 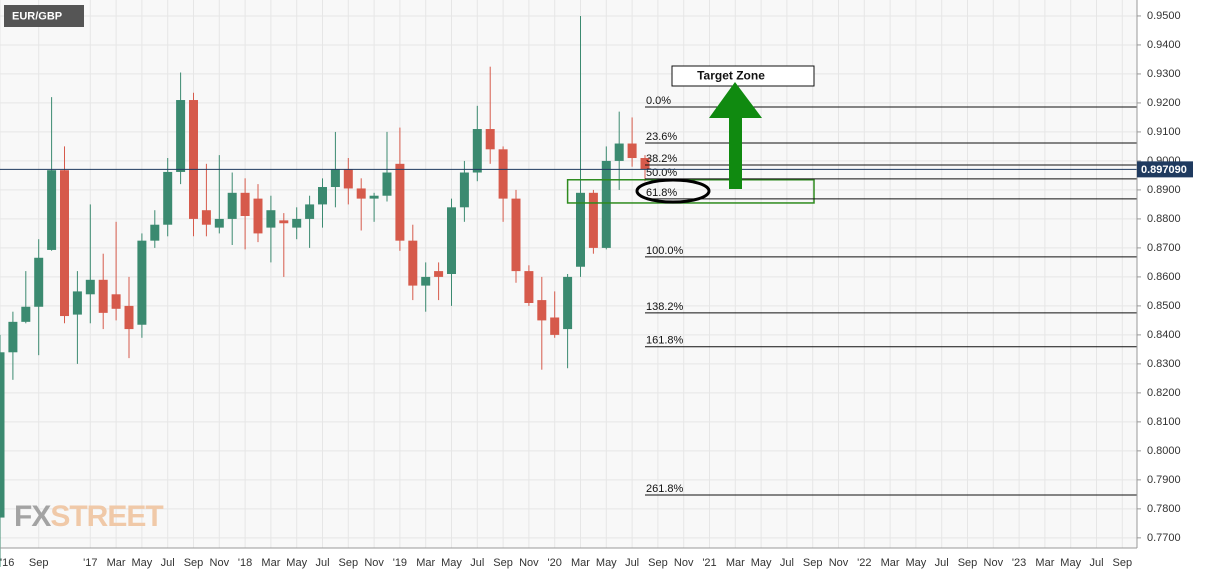 I want to click on y-tick-label: 0.7700, so click(x=1164, y=538).